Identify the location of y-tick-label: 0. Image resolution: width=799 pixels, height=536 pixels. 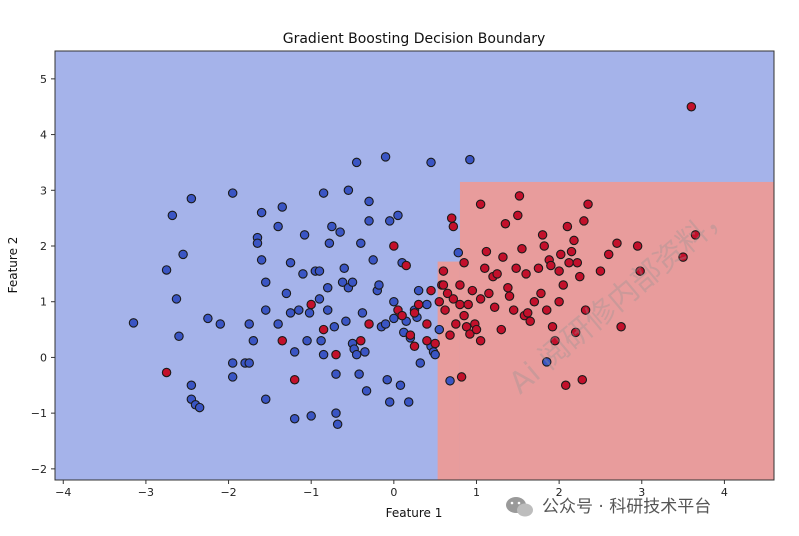
(43, 357).